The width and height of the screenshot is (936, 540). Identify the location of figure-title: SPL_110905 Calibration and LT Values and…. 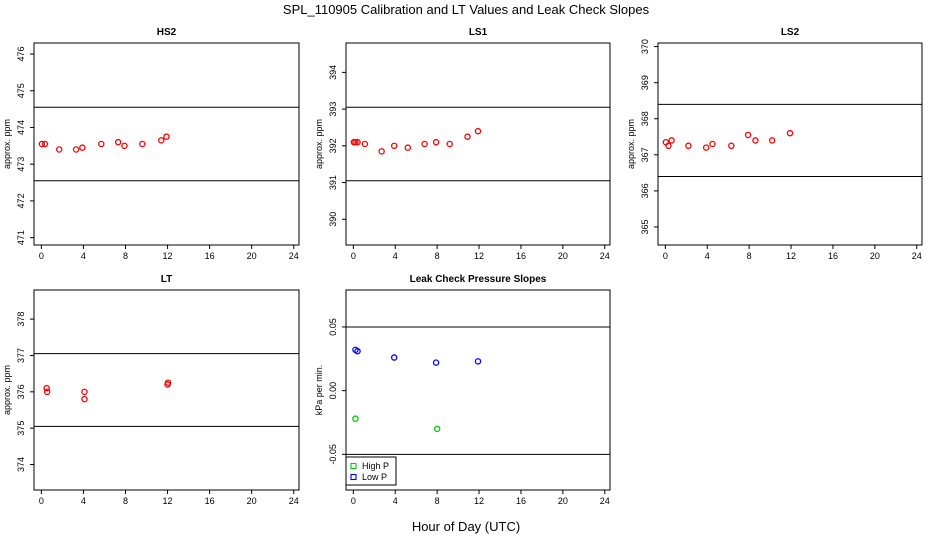
(466, 9).